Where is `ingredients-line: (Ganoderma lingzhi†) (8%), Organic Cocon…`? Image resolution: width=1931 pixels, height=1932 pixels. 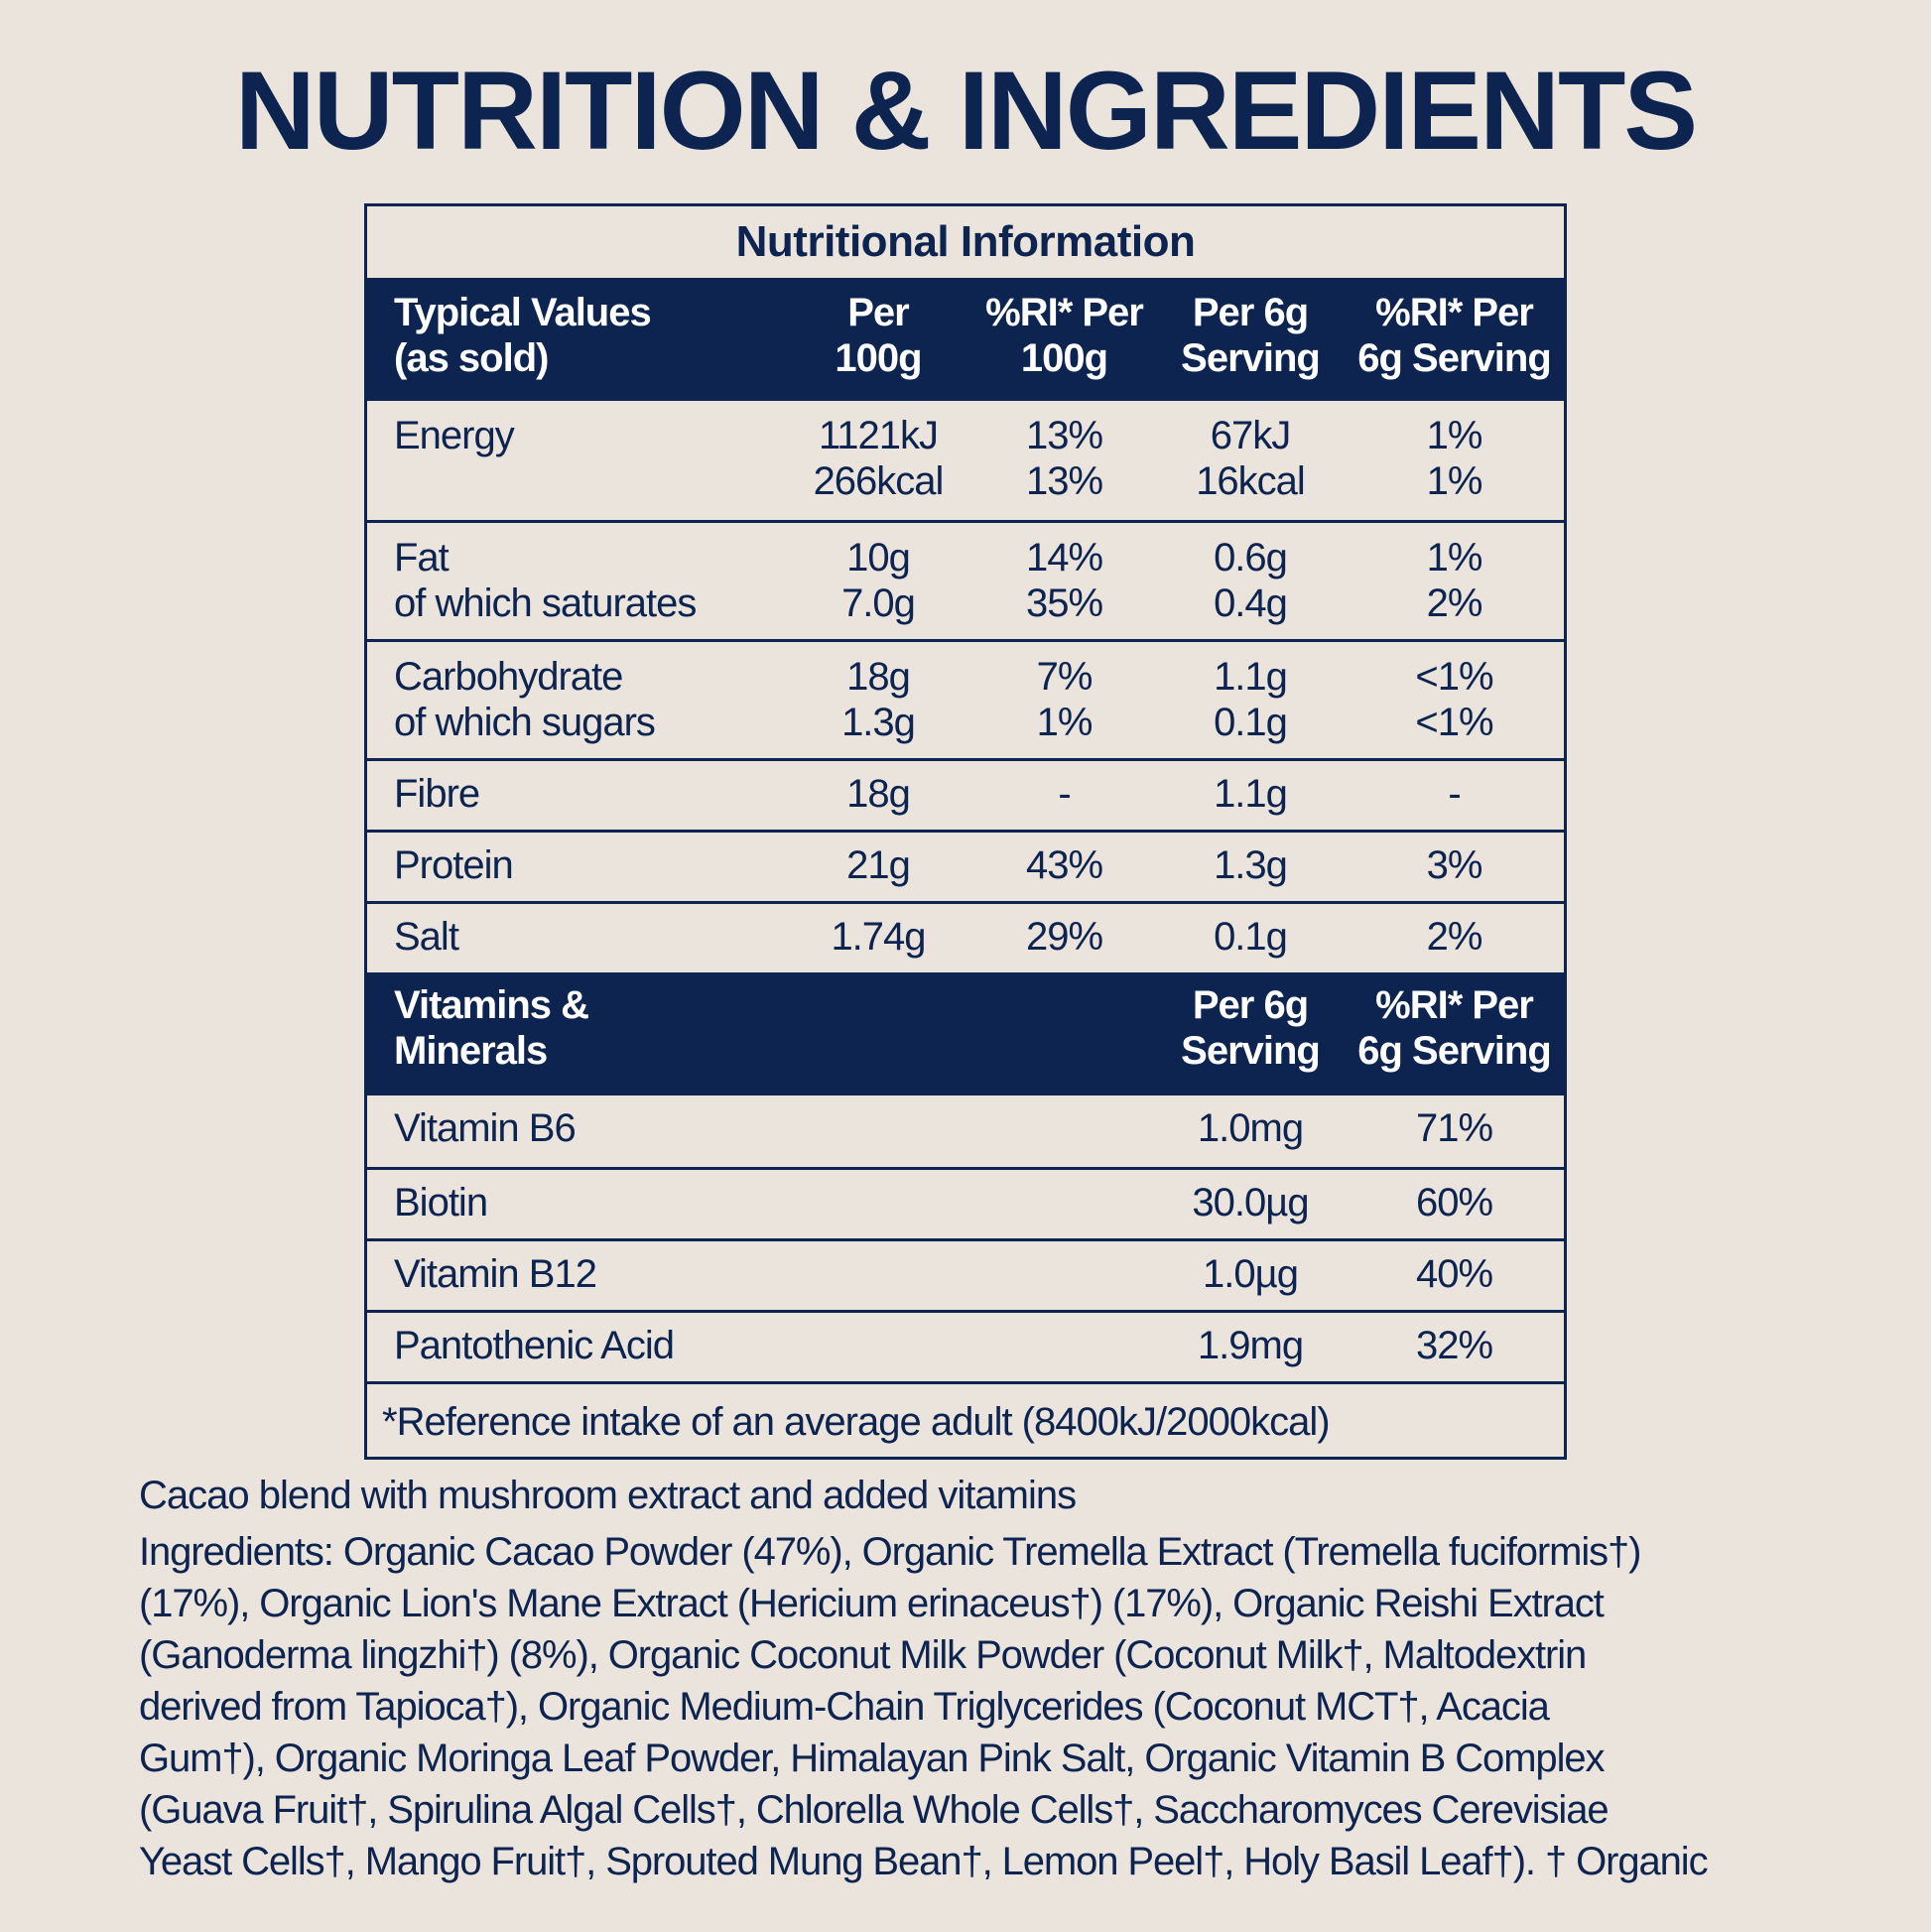 ingredients-line: (Ganoderma lingzhi†) (8%), Organic Cocon… is located at coordinates (863, 1655).